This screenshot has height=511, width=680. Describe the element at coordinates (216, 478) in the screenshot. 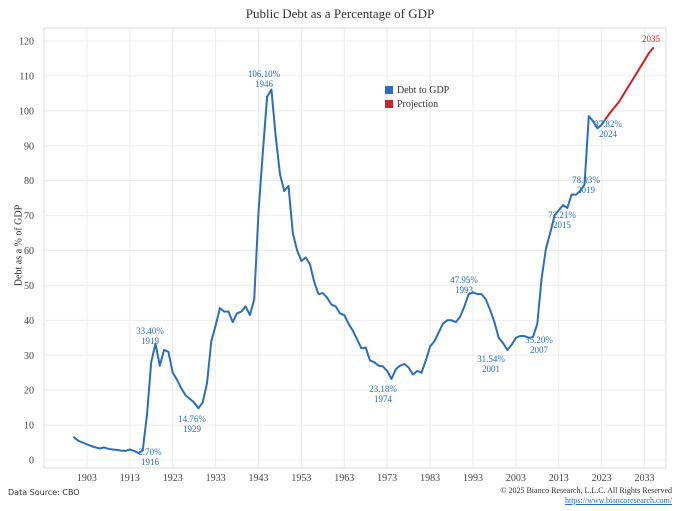

I see `x-tick-label: 1933` at that location.